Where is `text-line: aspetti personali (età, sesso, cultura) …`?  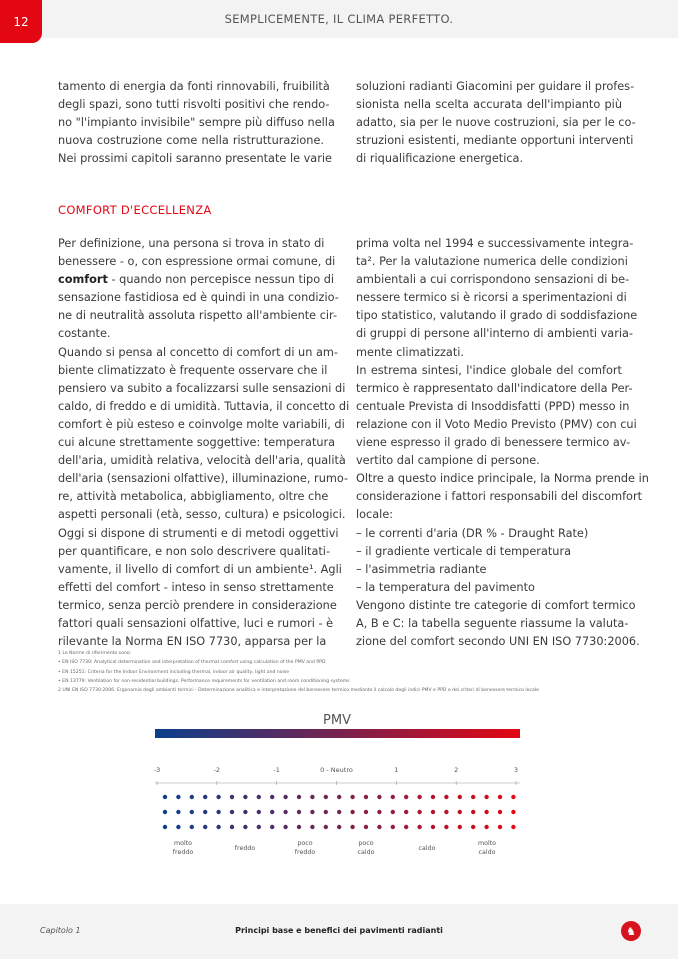 text-line: aspetti personali (età, sesso, cultura) … is located at coordinates (202, 515).